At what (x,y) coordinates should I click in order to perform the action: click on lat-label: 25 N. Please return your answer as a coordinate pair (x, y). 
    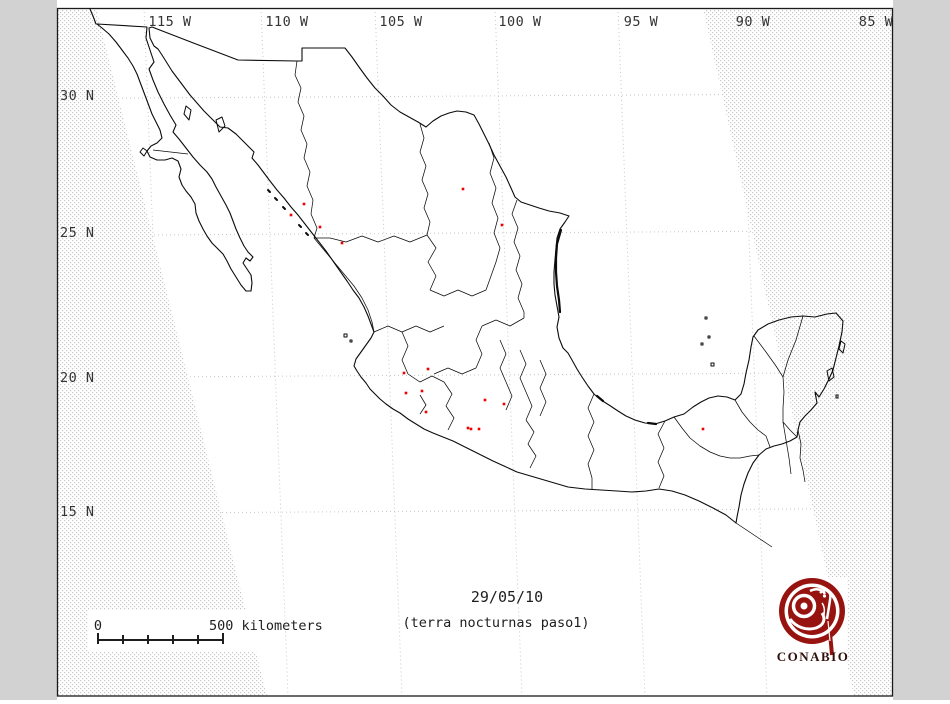
    Looking at the image, I should click on (77, 233).